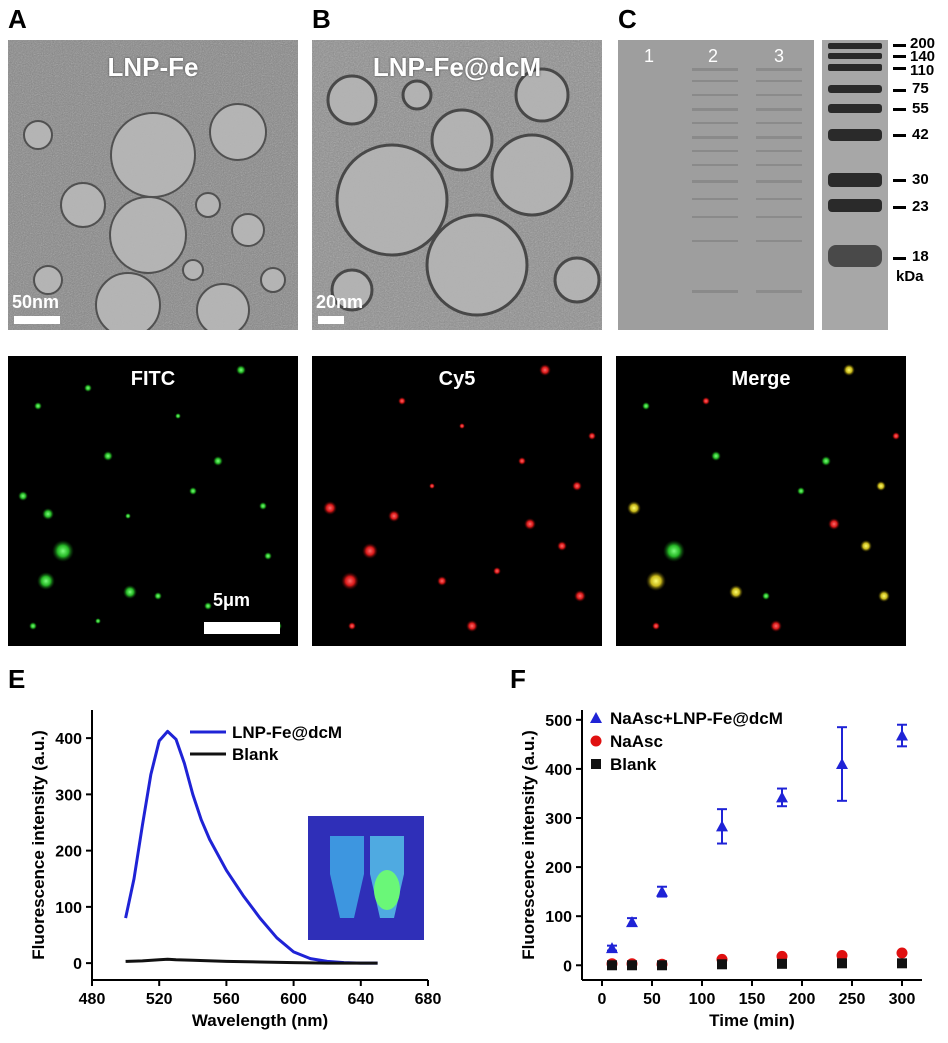 This screenshot has height=1043, width=948. I want to click on y-tick-label: 100, so click(68, 908).